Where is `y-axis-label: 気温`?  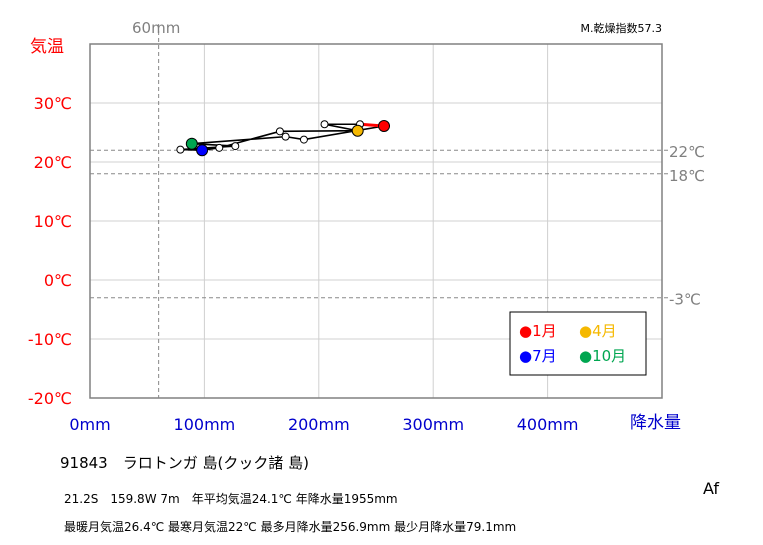
y-axis-label: 気温 is located at coordinates (47, 47).